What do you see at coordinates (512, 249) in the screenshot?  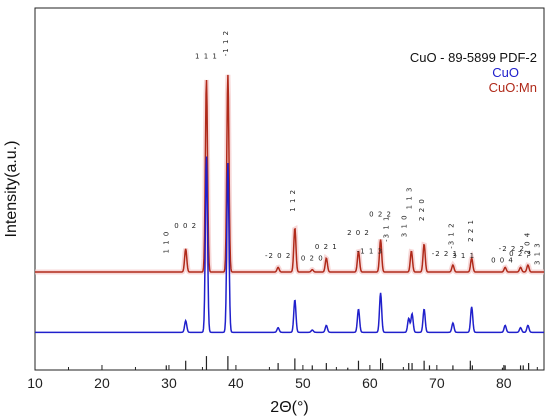 I see `peak-index-label: -2 2 2` at bounding box center [512, 249].